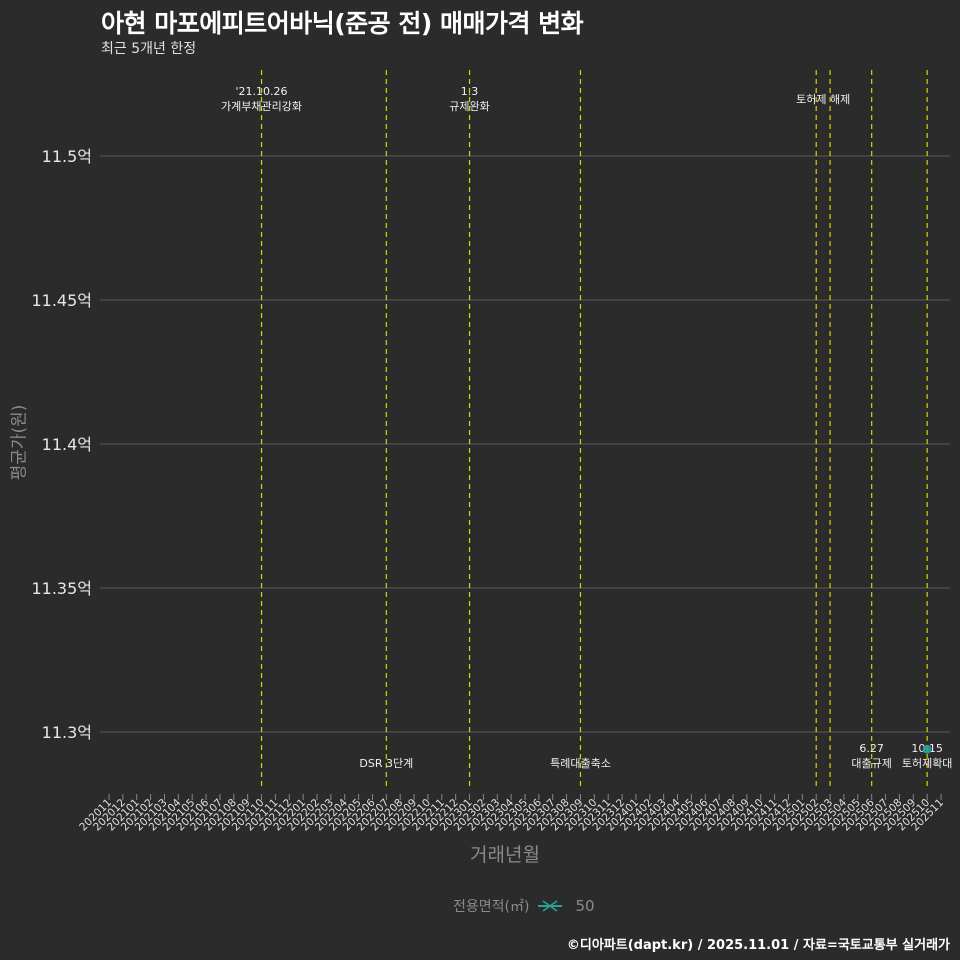  What do you see at coordinates (67, 156) in the screenshot?
I see `y-tick-label: 11.5억` at bounding box center [67, 156].